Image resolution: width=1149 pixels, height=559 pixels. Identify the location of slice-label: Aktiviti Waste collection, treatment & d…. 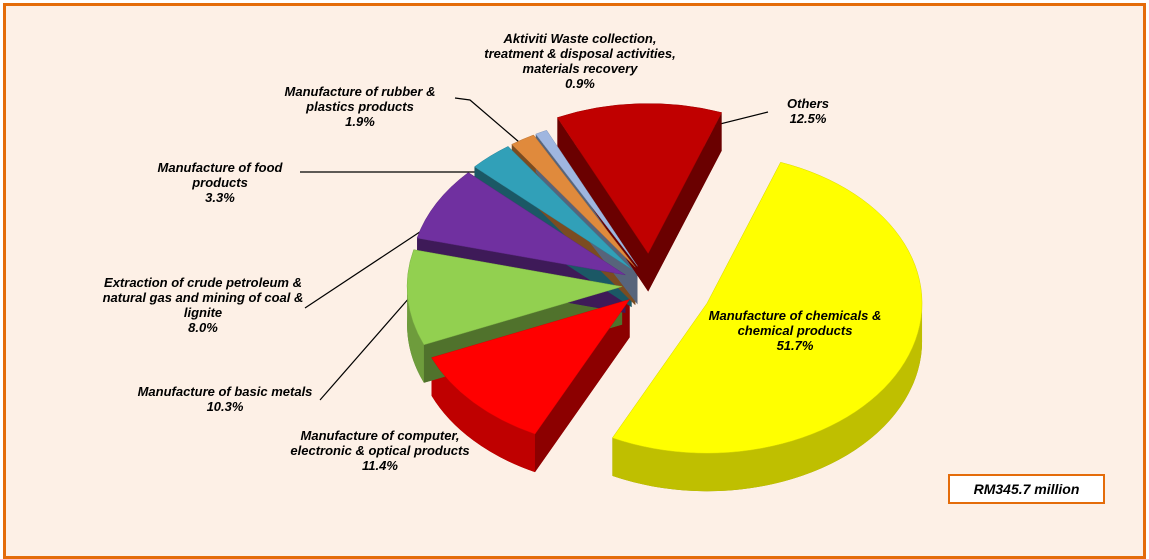
(580, 61).